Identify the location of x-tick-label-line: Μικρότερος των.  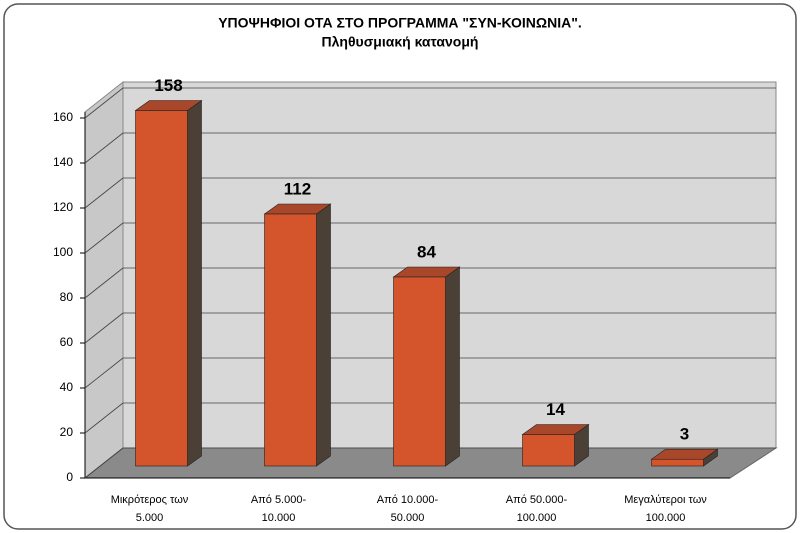
(150, 500).